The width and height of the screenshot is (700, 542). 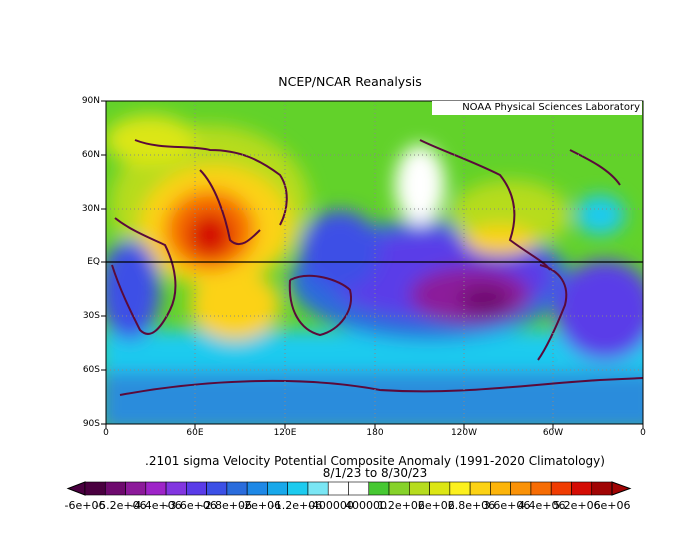 What do you see at coordinates (156, 505) in the screenshot?
I see `colorbar-tick-label: -4.4e+06` at bounding box center [156, 505].